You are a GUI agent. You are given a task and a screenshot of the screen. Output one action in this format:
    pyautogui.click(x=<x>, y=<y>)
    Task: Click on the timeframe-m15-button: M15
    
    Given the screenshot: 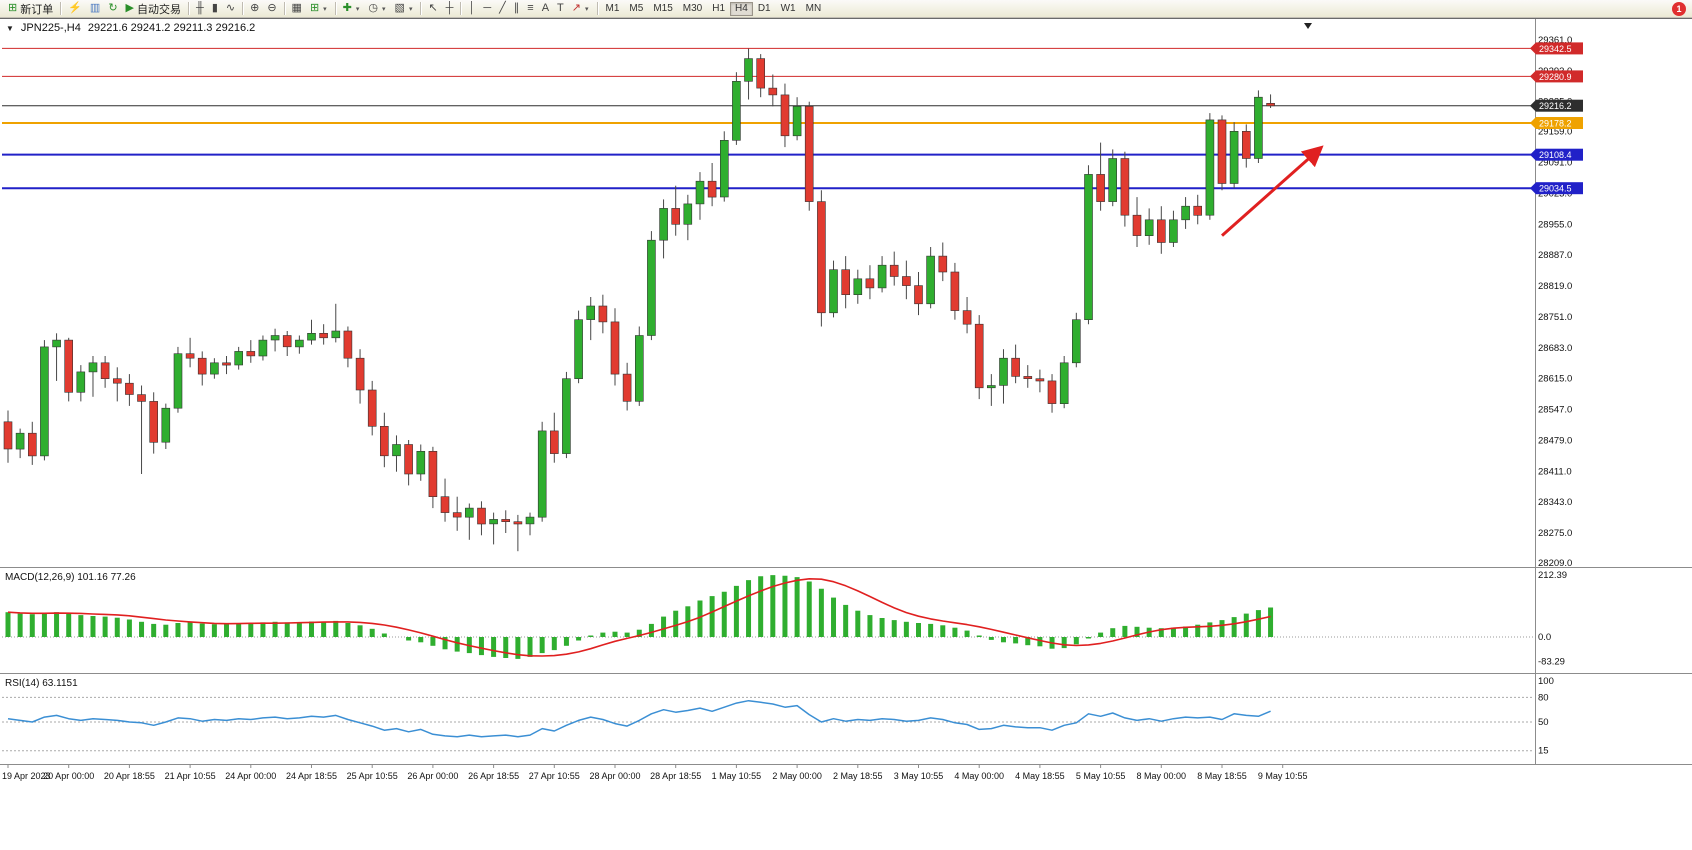 What is the action you would take?
    pyautogui.click(x=662, y=9)
    